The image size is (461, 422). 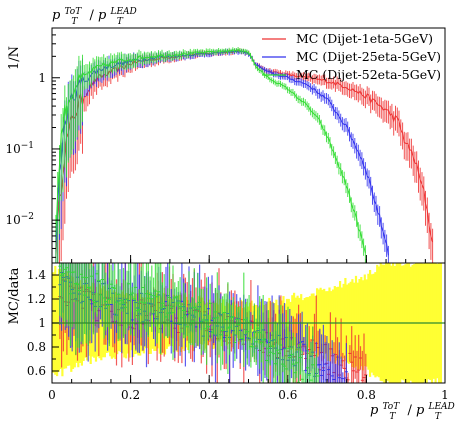 I want to click on xlabel-sup2: LEAD, so click(x=441, y=407).